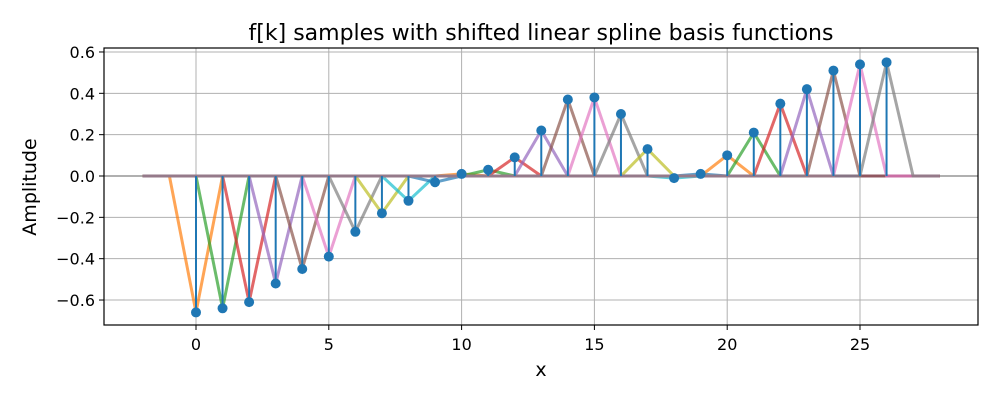 The height and width of the screenshot is (400, 1000). I want to click on y-tick-label: 0.4, so click(82, 93).